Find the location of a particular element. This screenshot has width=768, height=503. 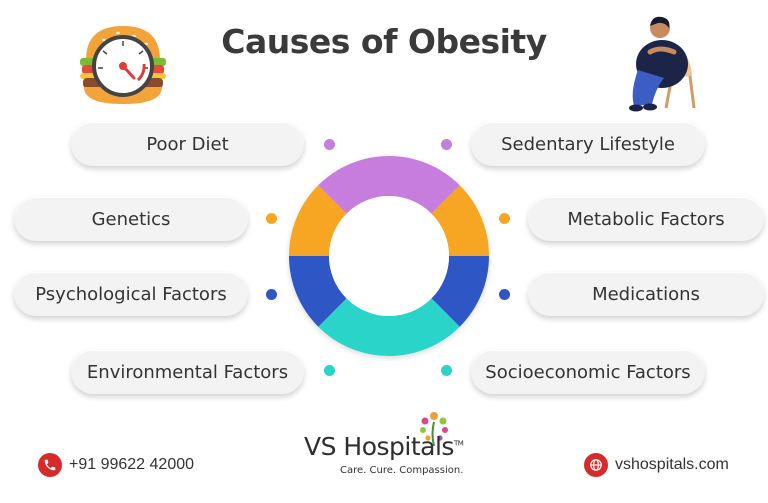

logo-trademark: TM is located at coordinates (458, 443).